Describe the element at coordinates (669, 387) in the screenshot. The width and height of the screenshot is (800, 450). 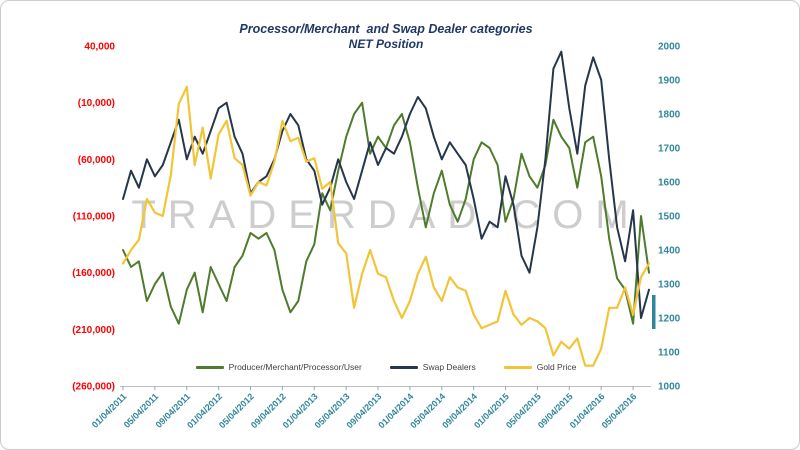
I see `svg-text: 1000` at that location.